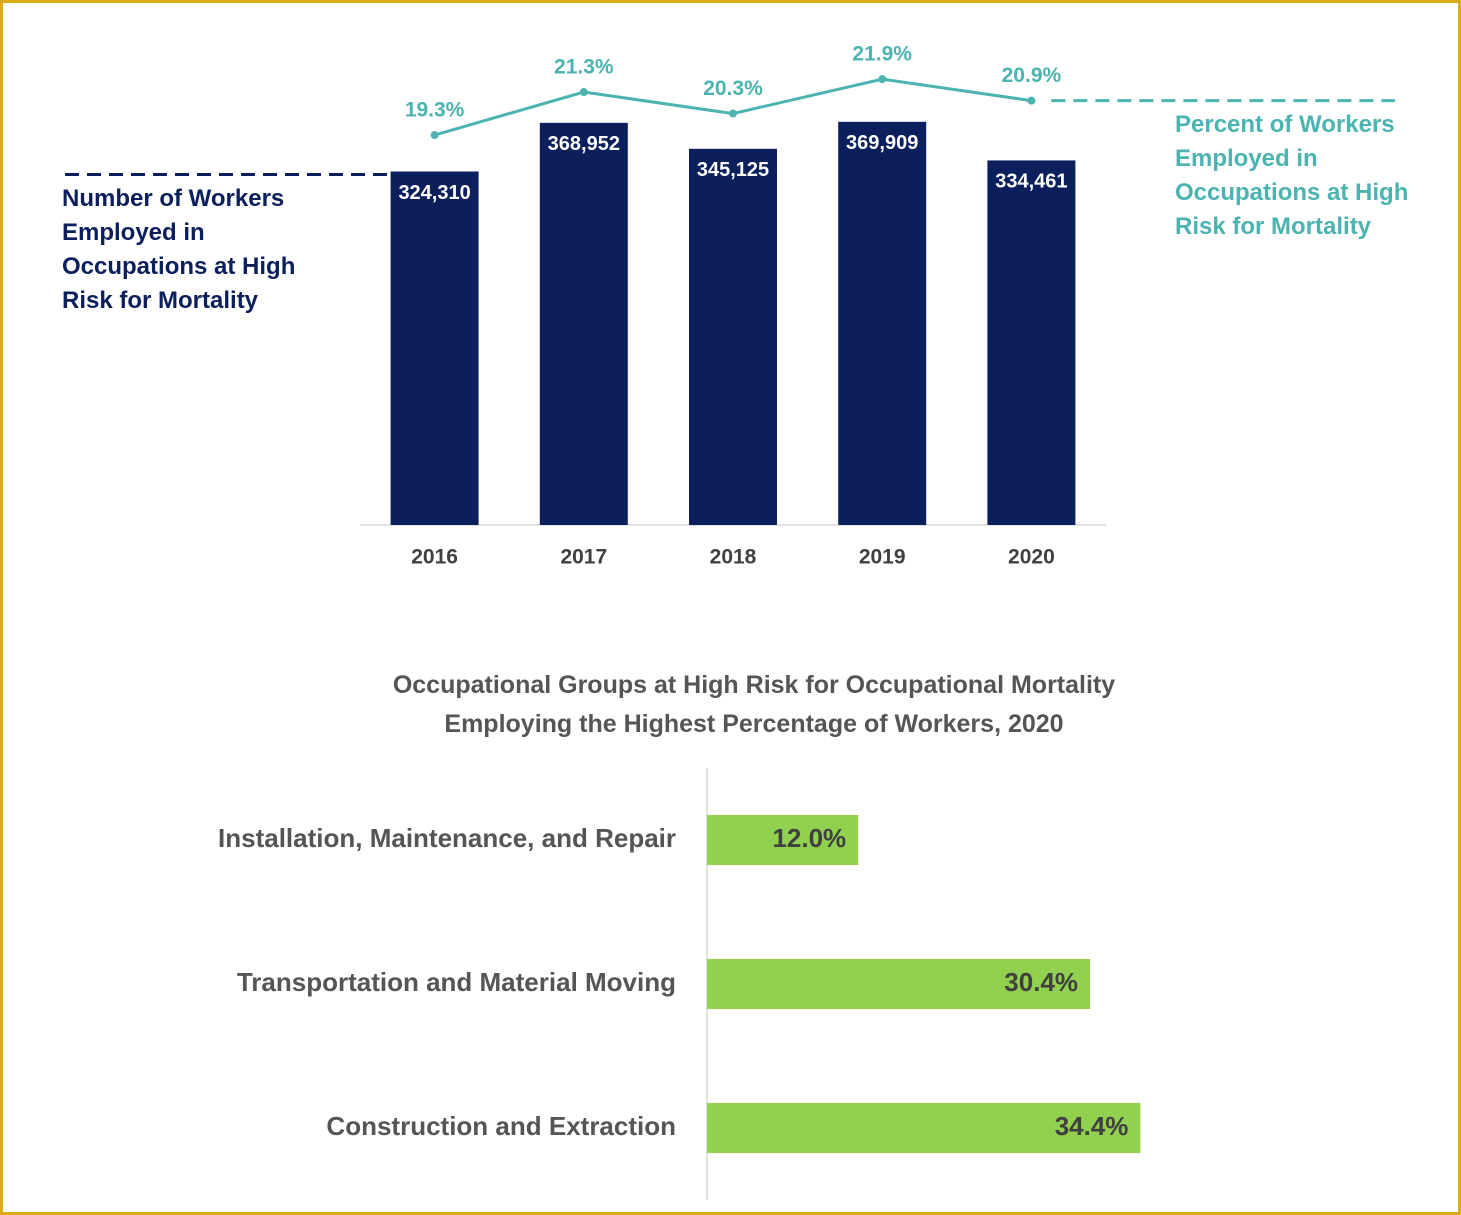  Describe the element at coordinates (882, 54) in the screenshot. I see `data-label: 21.9%` at that location.